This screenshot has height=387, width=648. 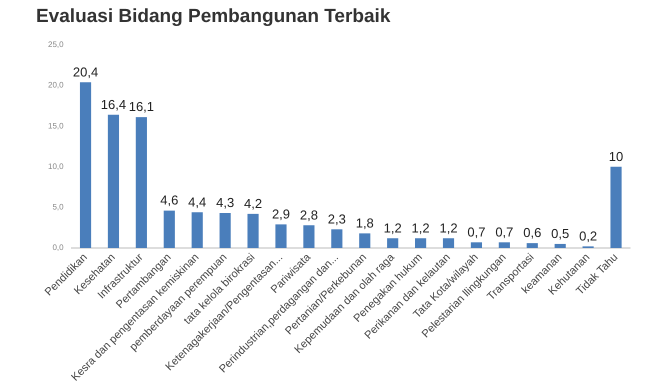 What do you see at coordinates (58, 247) in the screenshot?
I see `y-tick-label: 0,0` at bounding box center [58, 247].